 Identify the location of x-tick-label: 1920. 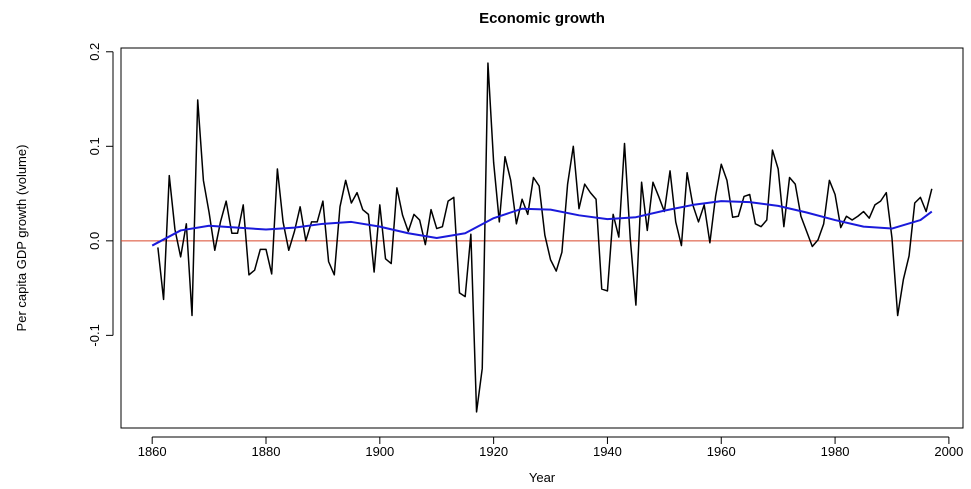
(493, 451).